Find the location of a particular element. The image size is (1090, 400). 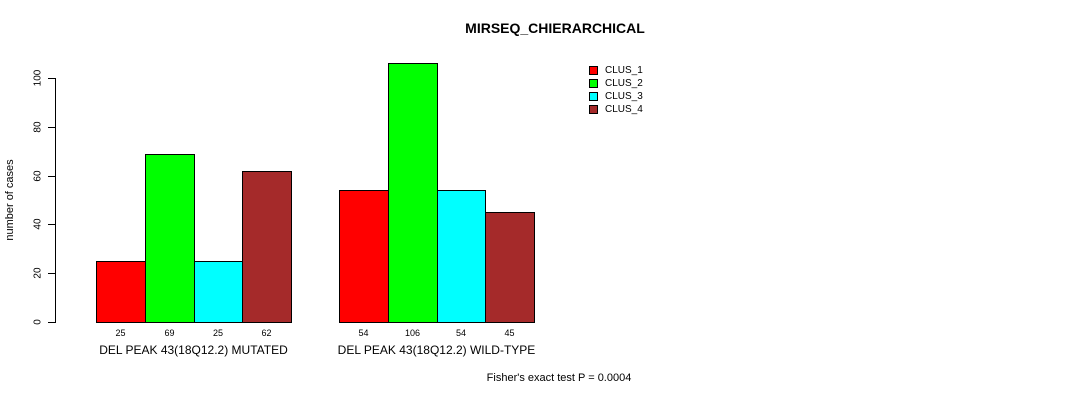

y-tick-label: 60 is located at coordinates (38, 176).